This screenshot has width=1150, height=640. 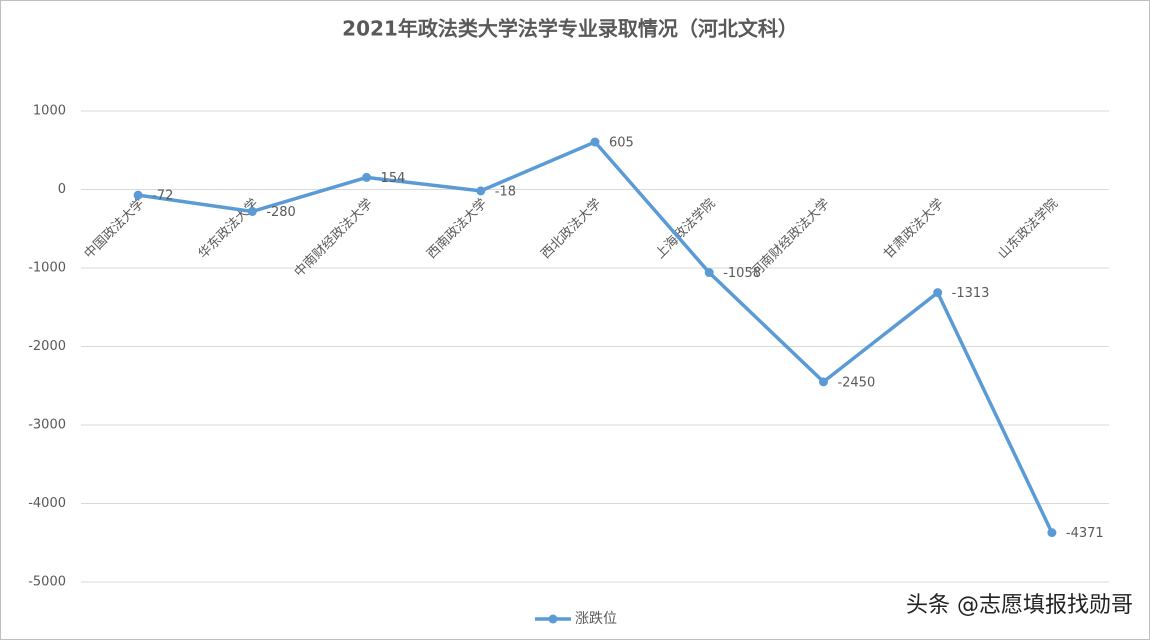 What do you see at coordinates (971, 293) in the screenshot?
I see `data-label: -1313` at bounding box center [971, 293].